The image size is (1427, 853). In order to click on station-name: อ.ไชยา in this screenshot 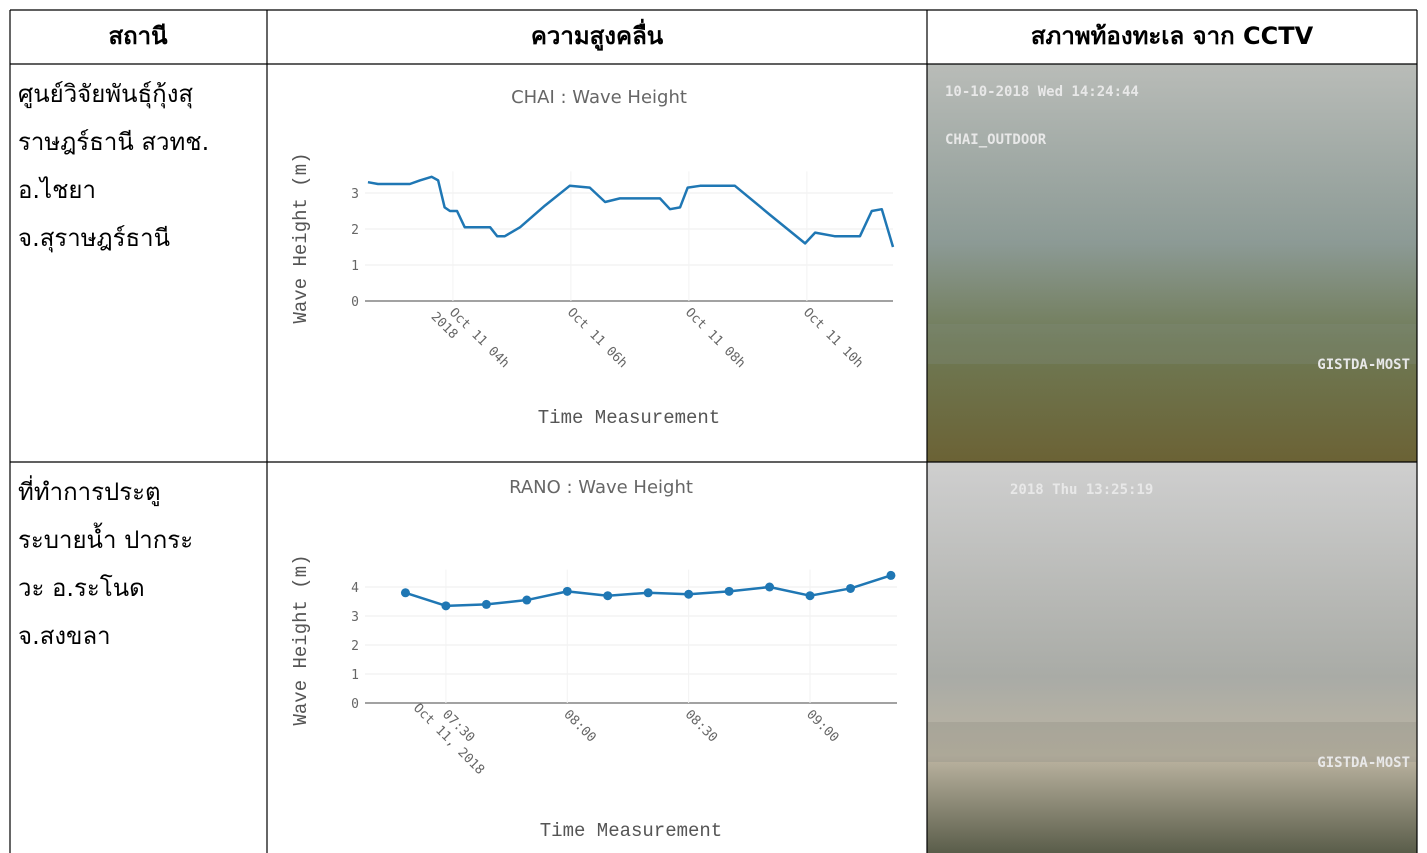, I will do `click(57, 190)`.